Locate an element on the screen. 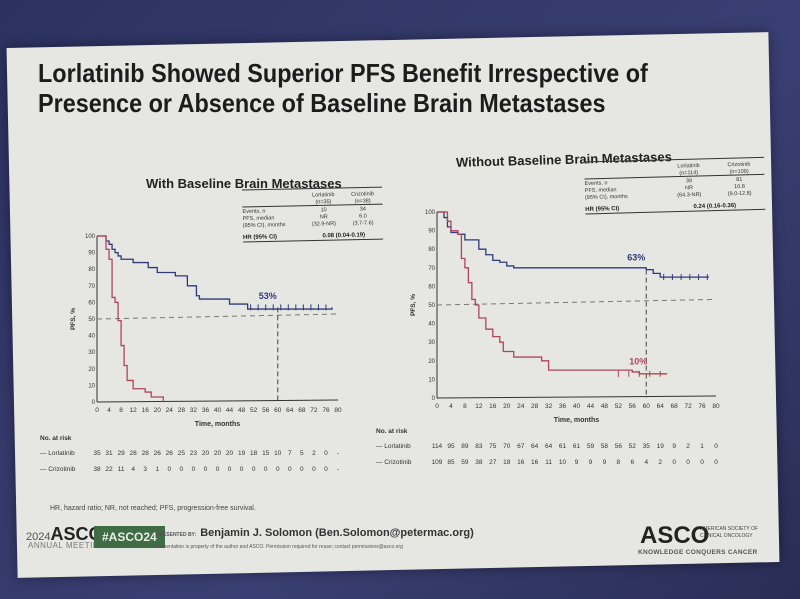 The width and height of the screenshot is (800, 599). meeting-year: 2024 is located at coordinates (38, 537).